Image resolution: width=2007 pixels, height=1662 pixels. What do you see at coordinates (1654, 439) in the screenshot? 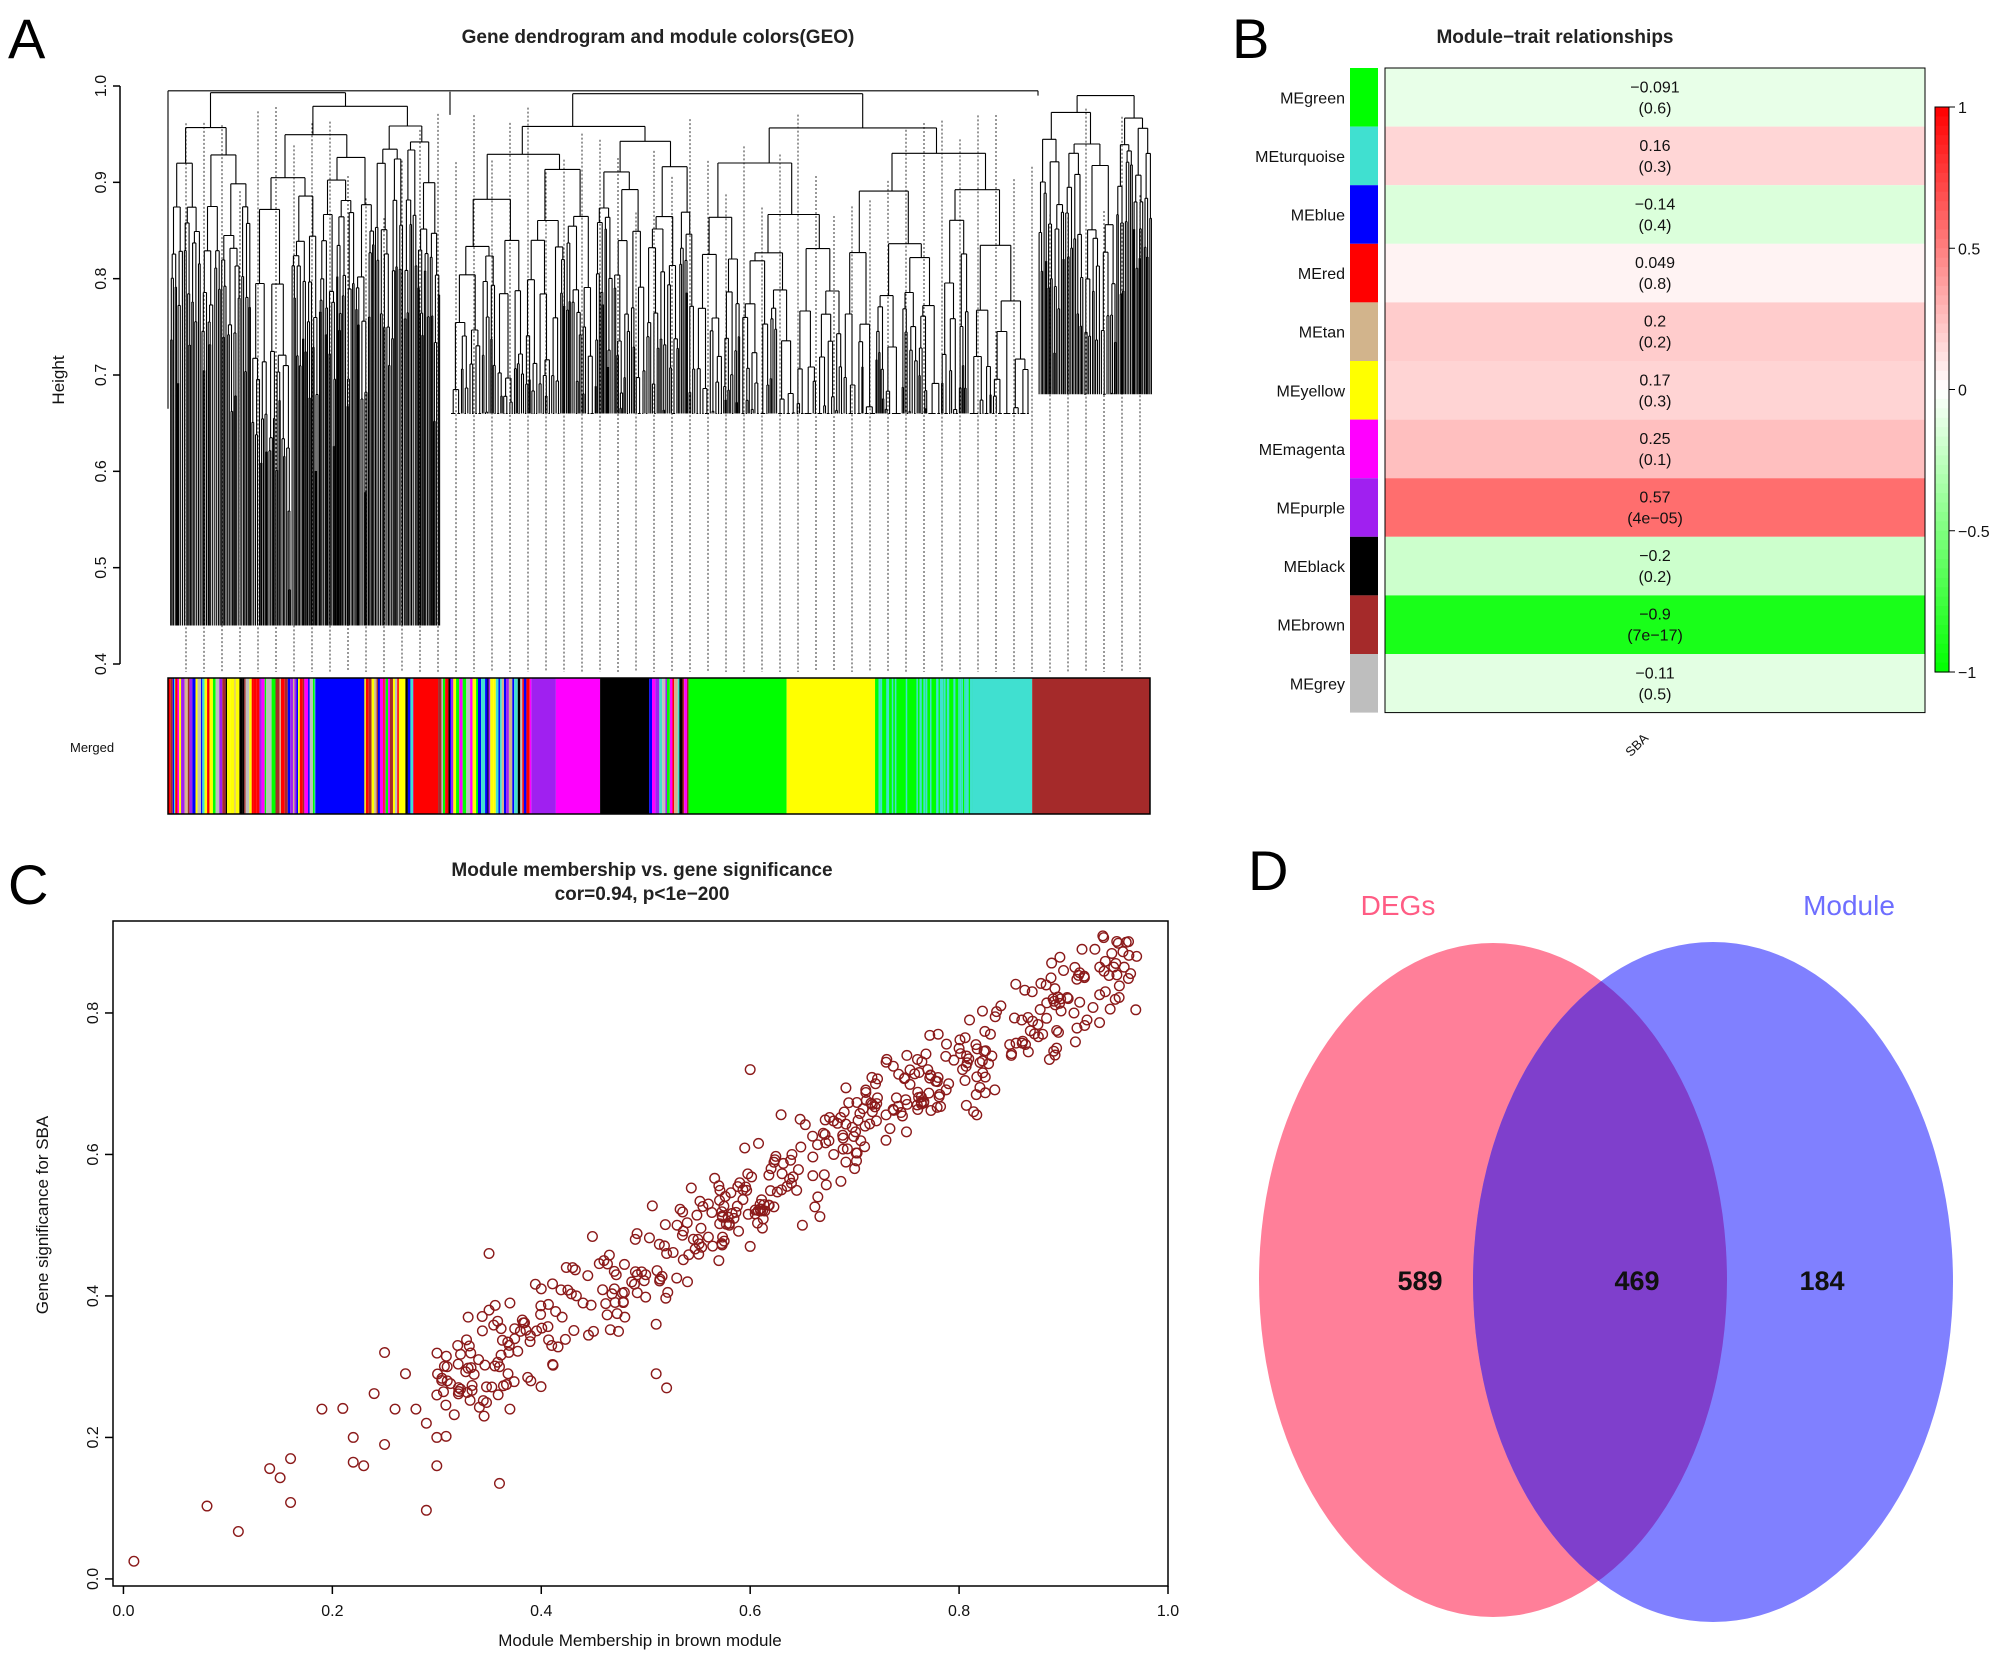
I see `heatmap-cell-correlation: 0.25` at bounding box center [1654, 439].